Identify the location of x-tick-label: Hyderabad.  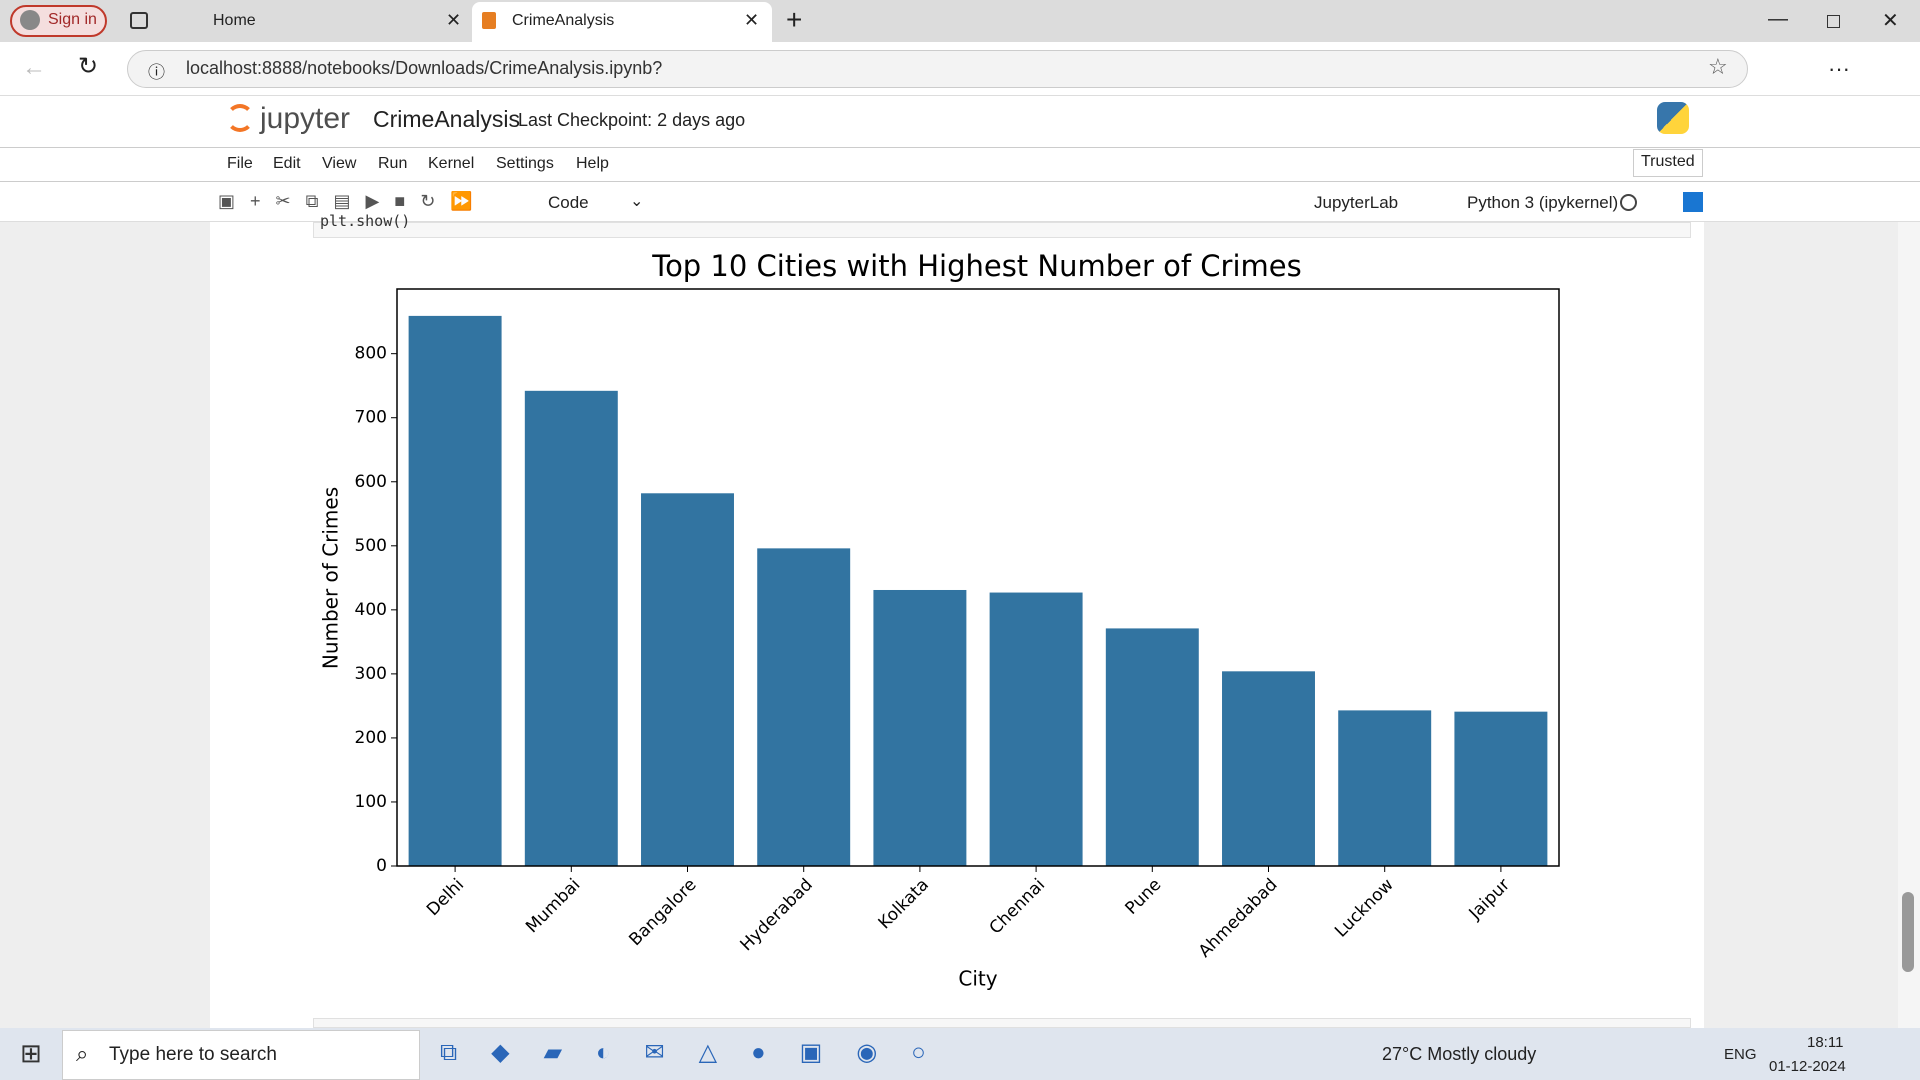
(777, 915).